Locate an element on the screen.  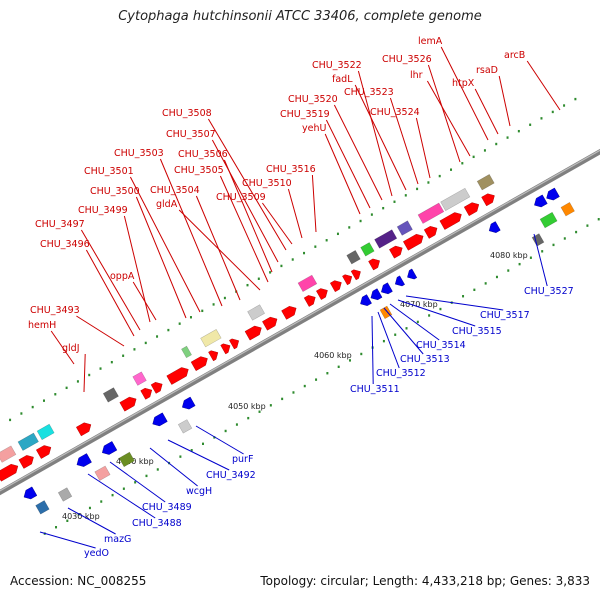
leader-line-rsaD is located at coordinates (504, 101).